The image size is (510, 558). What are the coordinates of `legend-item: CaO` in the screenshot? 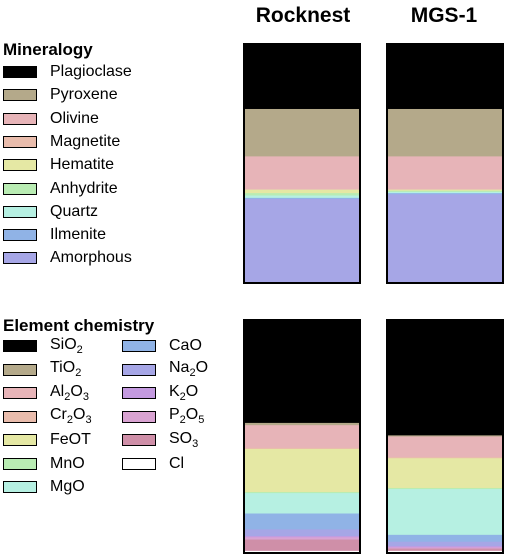 It's located at (162, 346).